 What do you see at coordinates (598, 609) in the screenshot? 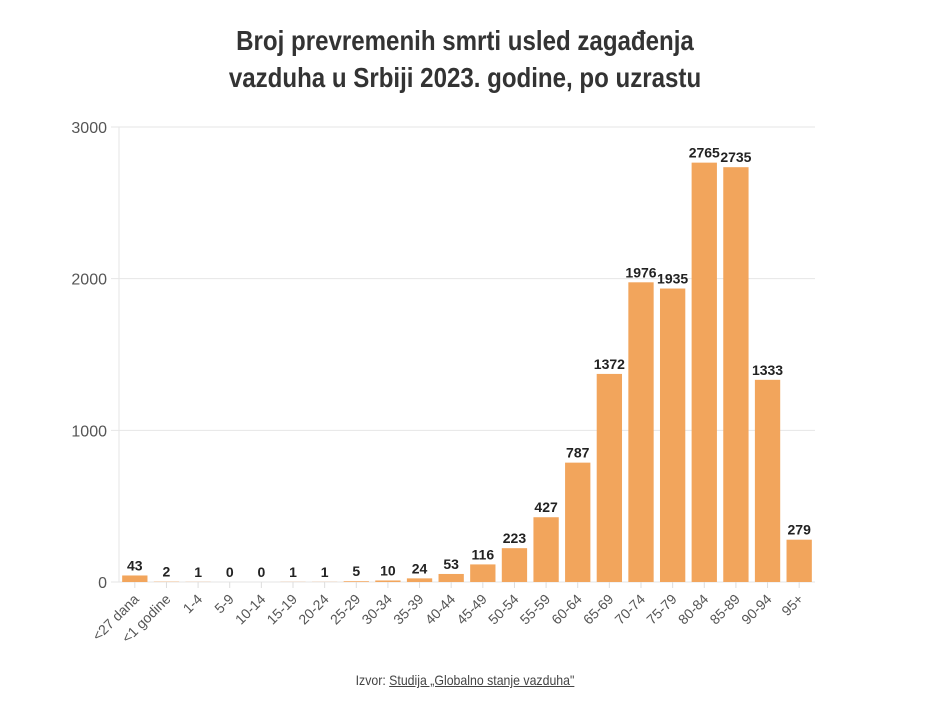
I see `x-tick-label: 65-69` at bounding box center [598, 609].